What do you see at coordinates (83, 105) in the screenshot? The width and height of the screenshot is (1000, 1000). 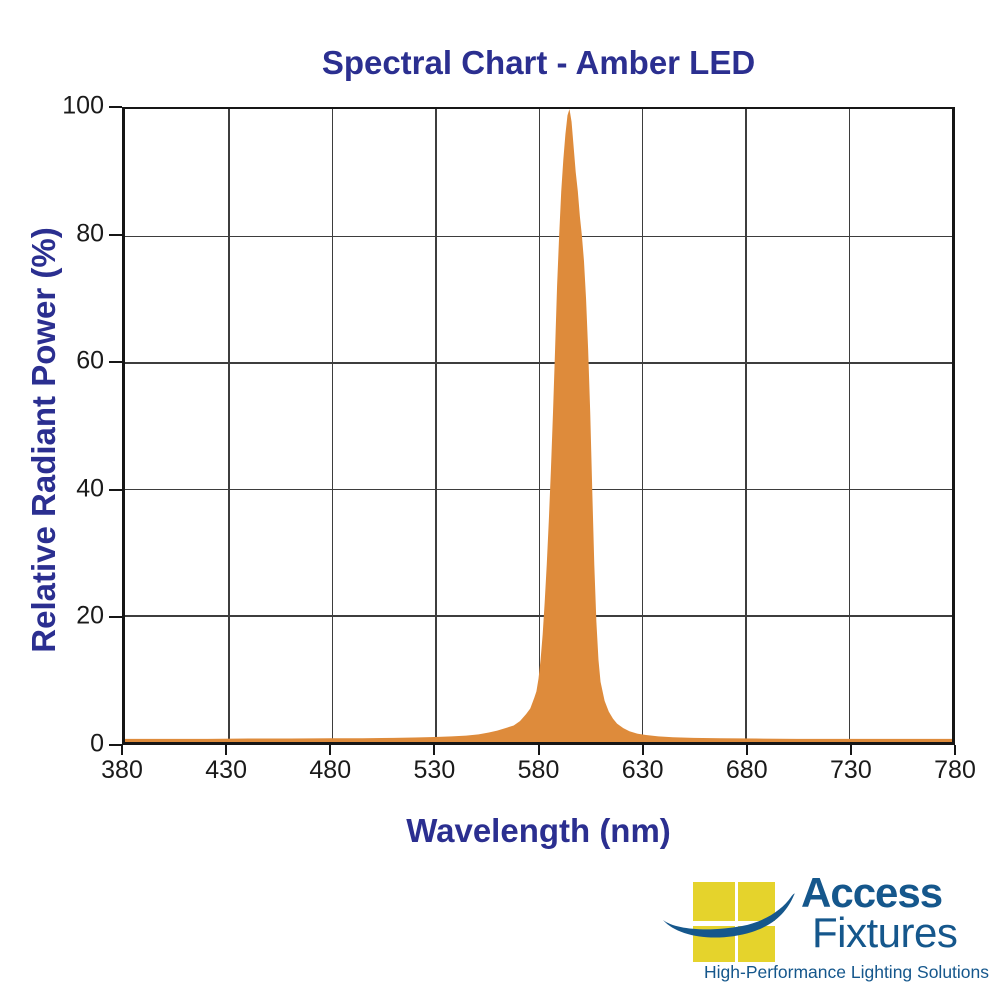 I see `y-tick-label-100: 100` at bounding box center [83, 105].